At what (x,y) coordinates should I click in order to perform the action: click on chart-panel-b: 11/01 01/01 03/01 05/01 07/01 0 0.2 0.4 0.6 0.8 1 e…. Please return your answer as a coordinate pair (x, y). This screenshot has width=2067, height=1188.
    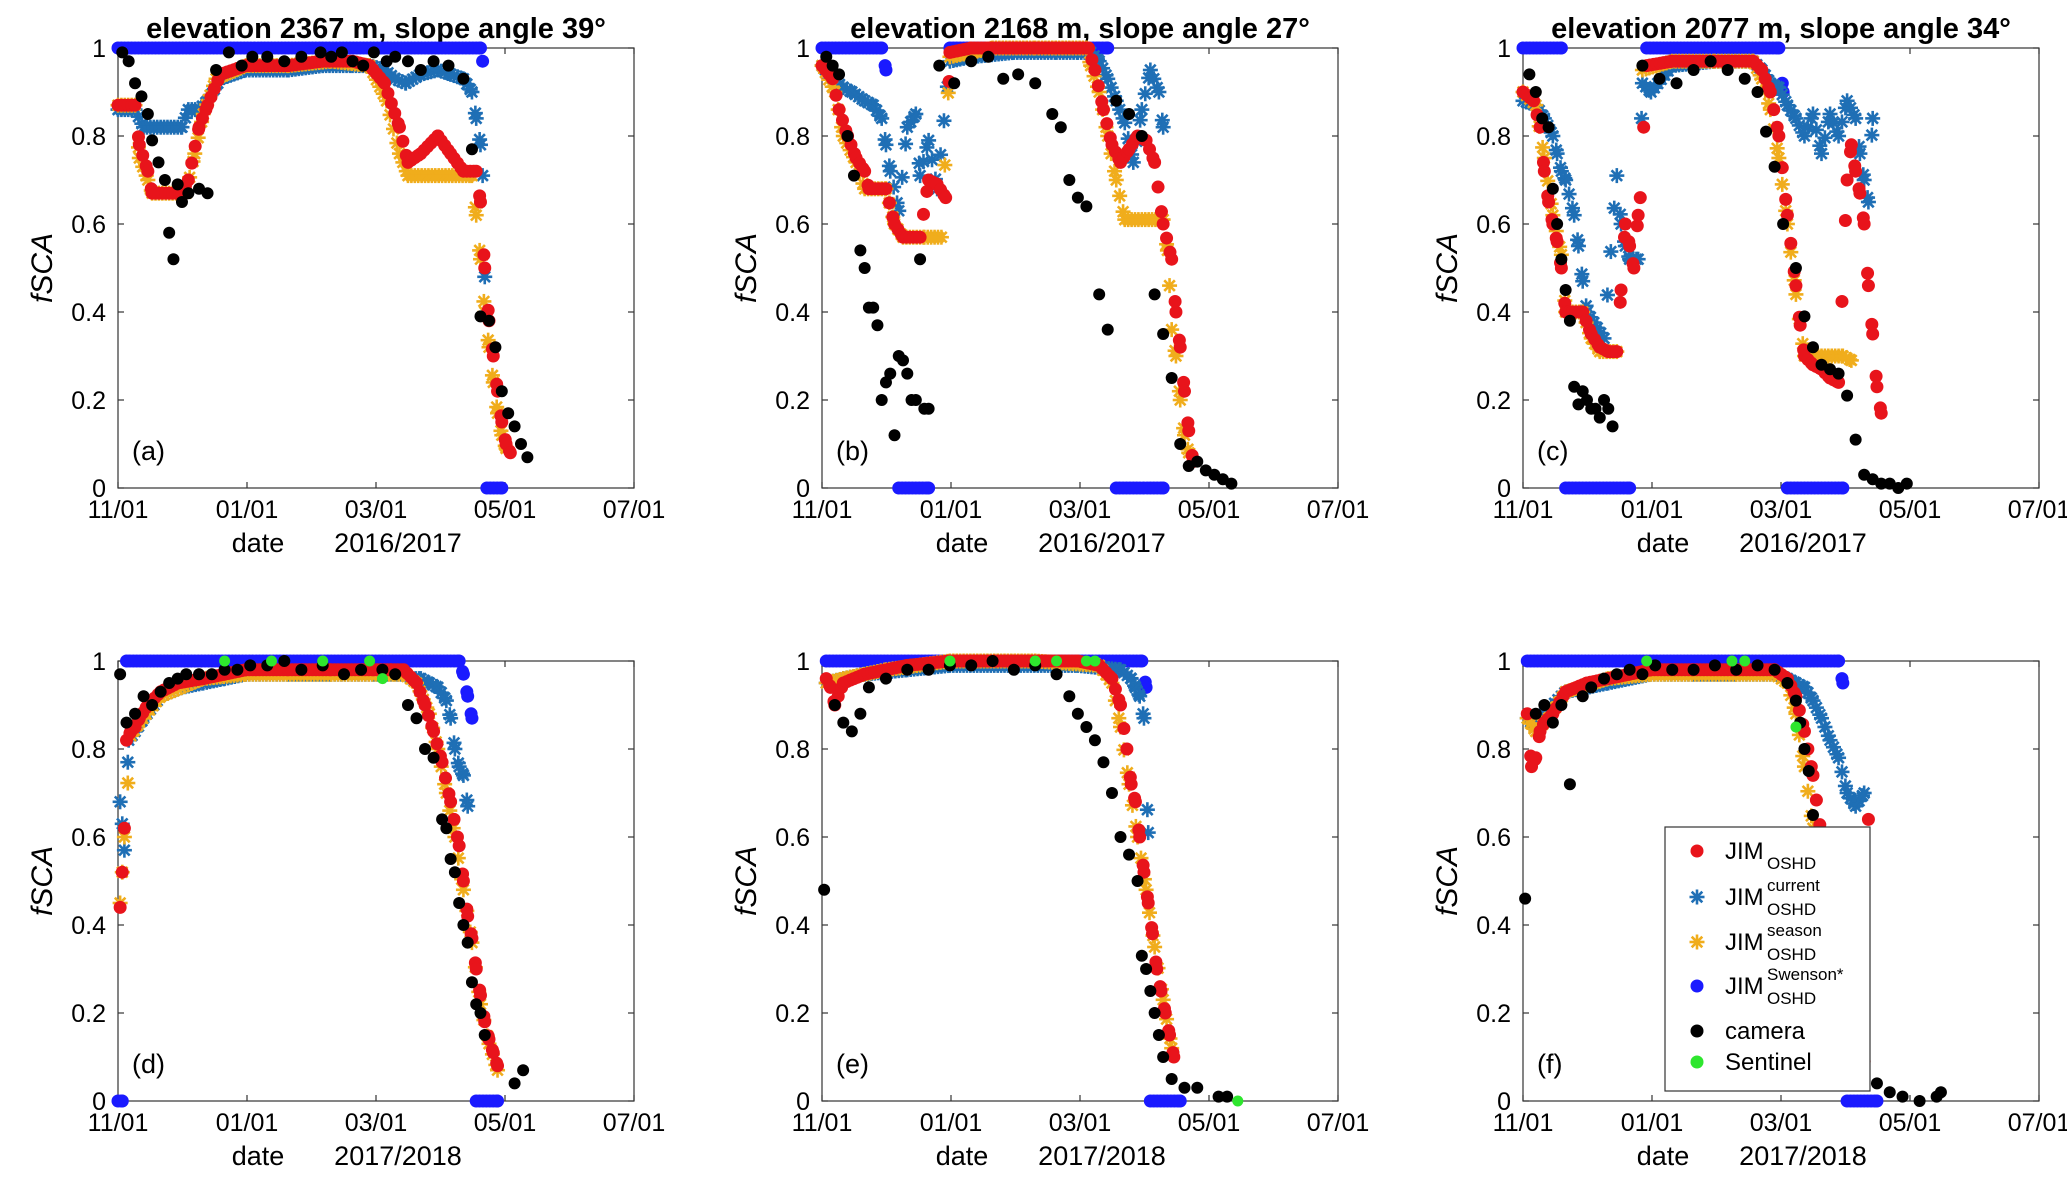
    Looking at the image, I should click on (1049, 285).